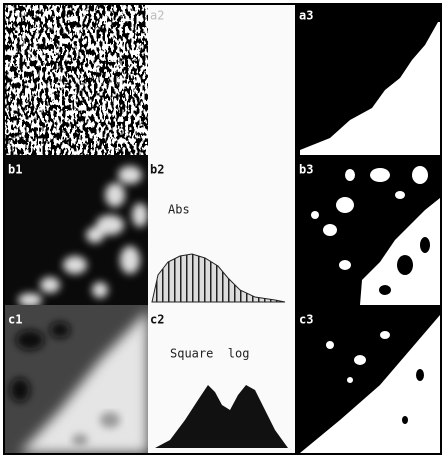  I want to click on caption: Square log, so click(209, 354).